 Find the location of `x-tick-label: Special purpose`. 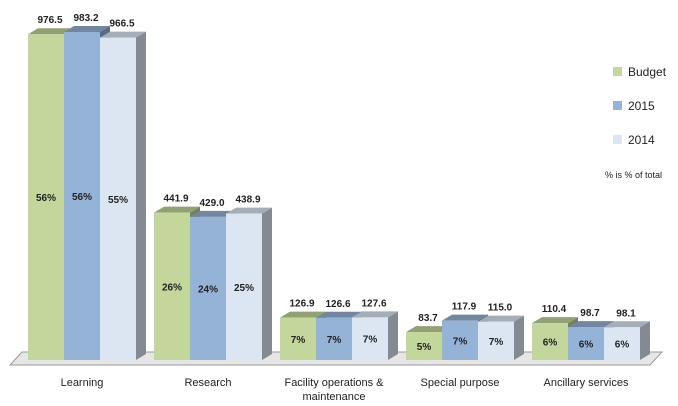

x-tick-label: Special purpose is located at coordinates (460, 383).